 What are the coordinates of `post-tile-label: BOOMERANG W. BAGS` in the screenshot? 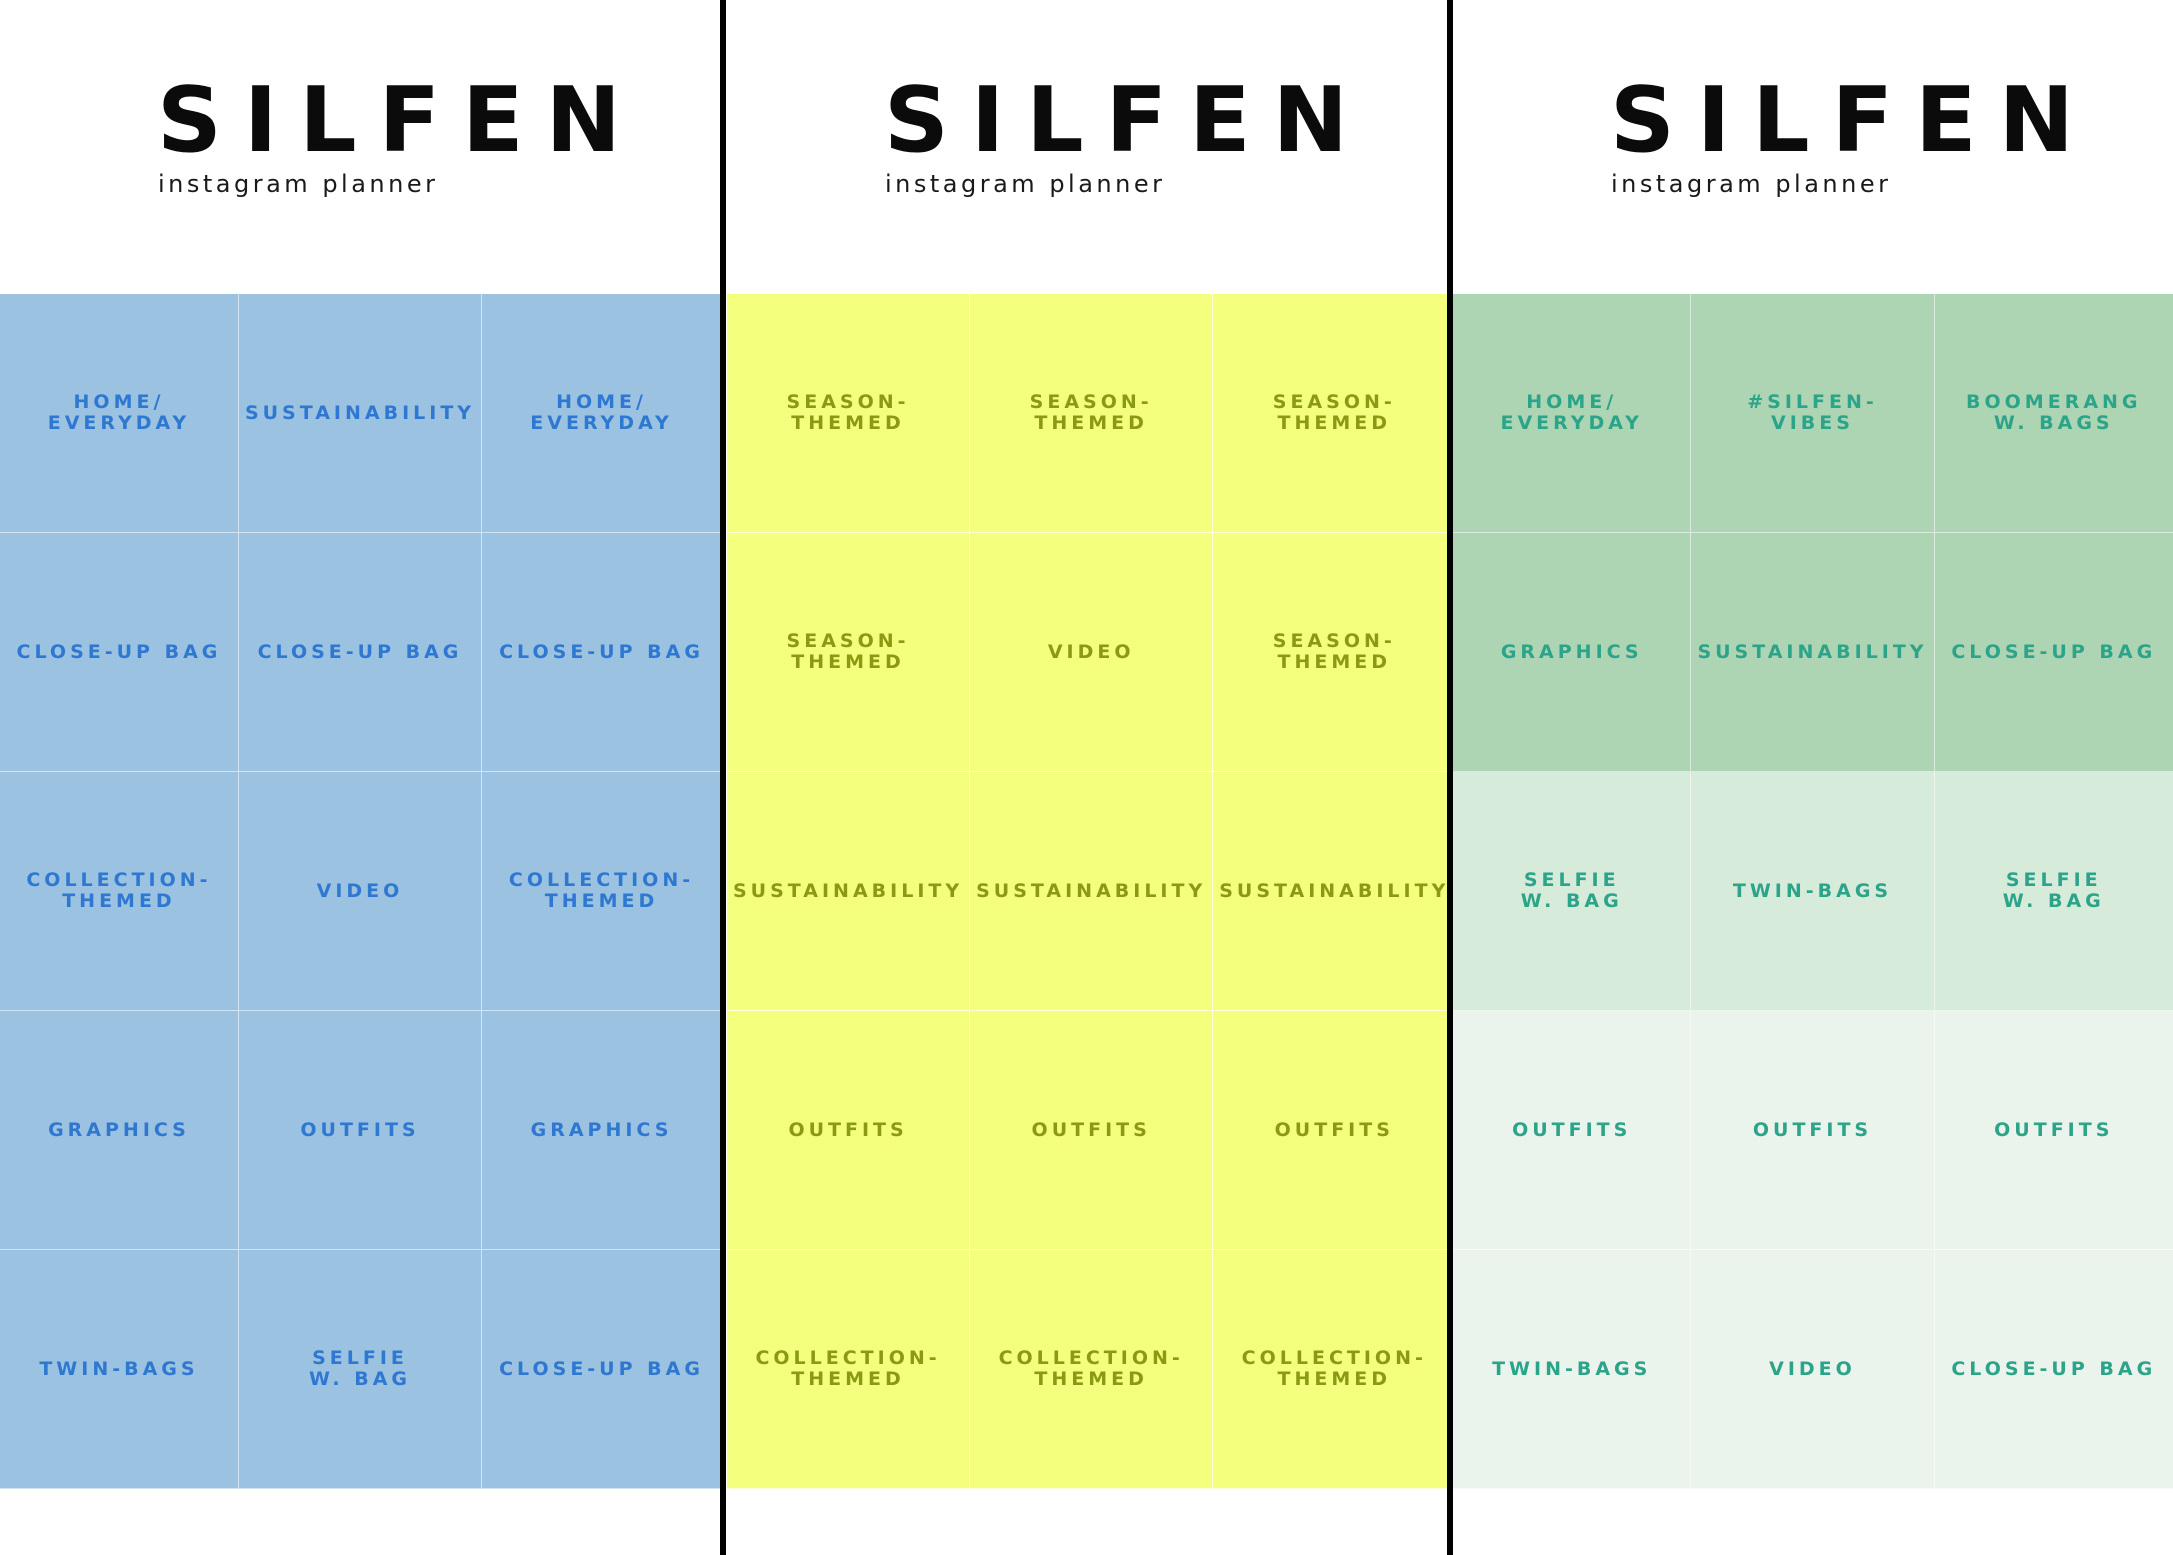 It's located at (2054, 412).